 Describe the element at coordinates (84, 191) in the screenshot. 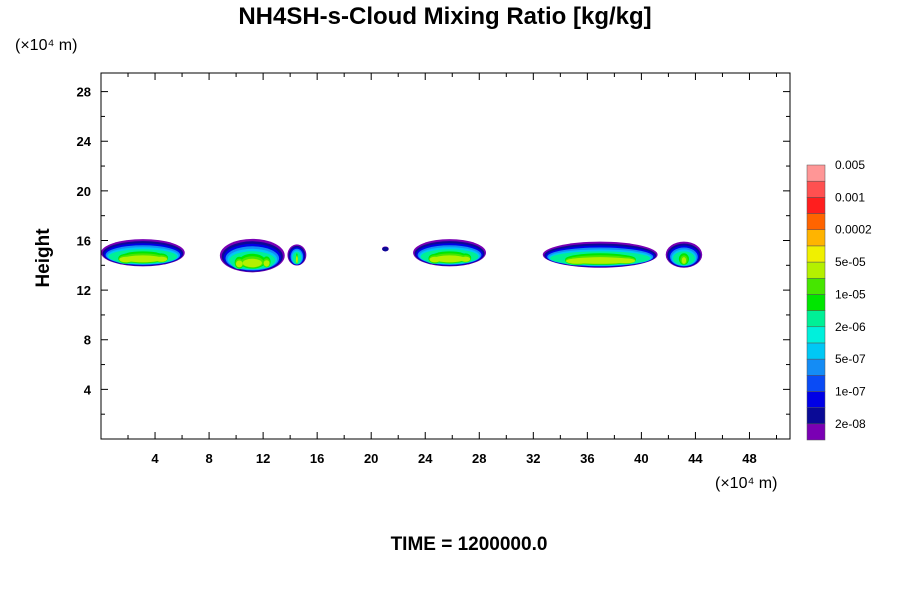

I see `y-tick-label: 20` at that location.